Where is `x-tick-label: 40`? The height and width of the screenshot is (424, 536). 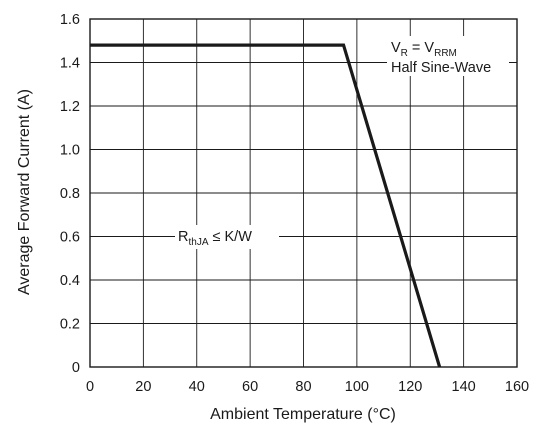
x-tick-label: 40 is located at coordinates (197, 387).